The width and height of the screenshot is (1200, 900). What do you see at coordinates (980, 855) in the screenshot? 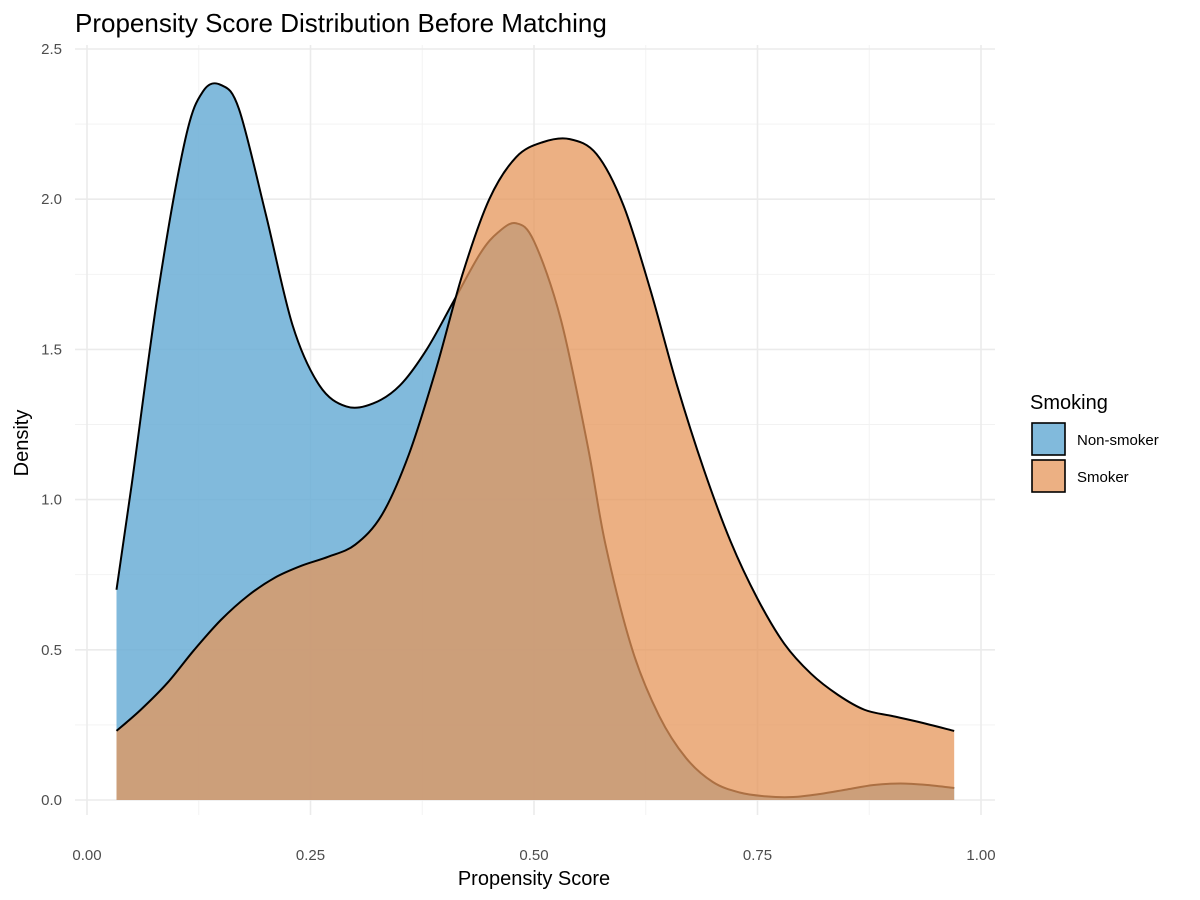
I see `x-tick-label: 1.00` at bounding box center [980, 855].